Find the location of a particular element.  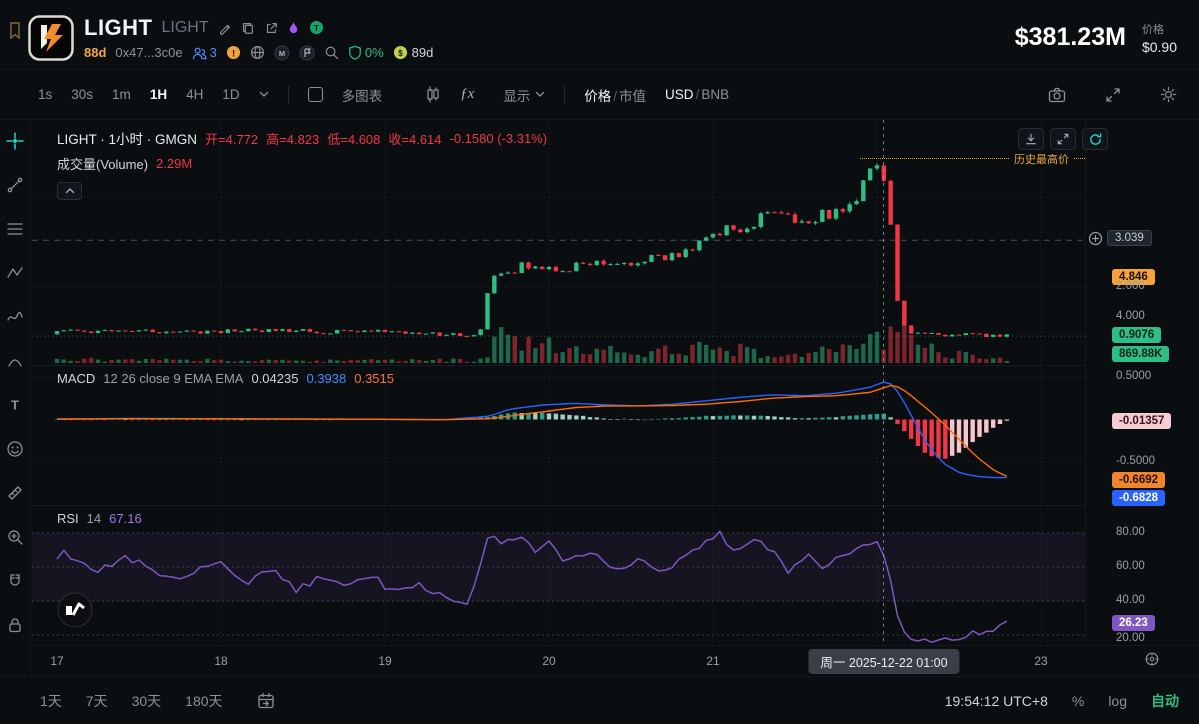

percent-scale-button: % is located at coordinates (1078, 700).